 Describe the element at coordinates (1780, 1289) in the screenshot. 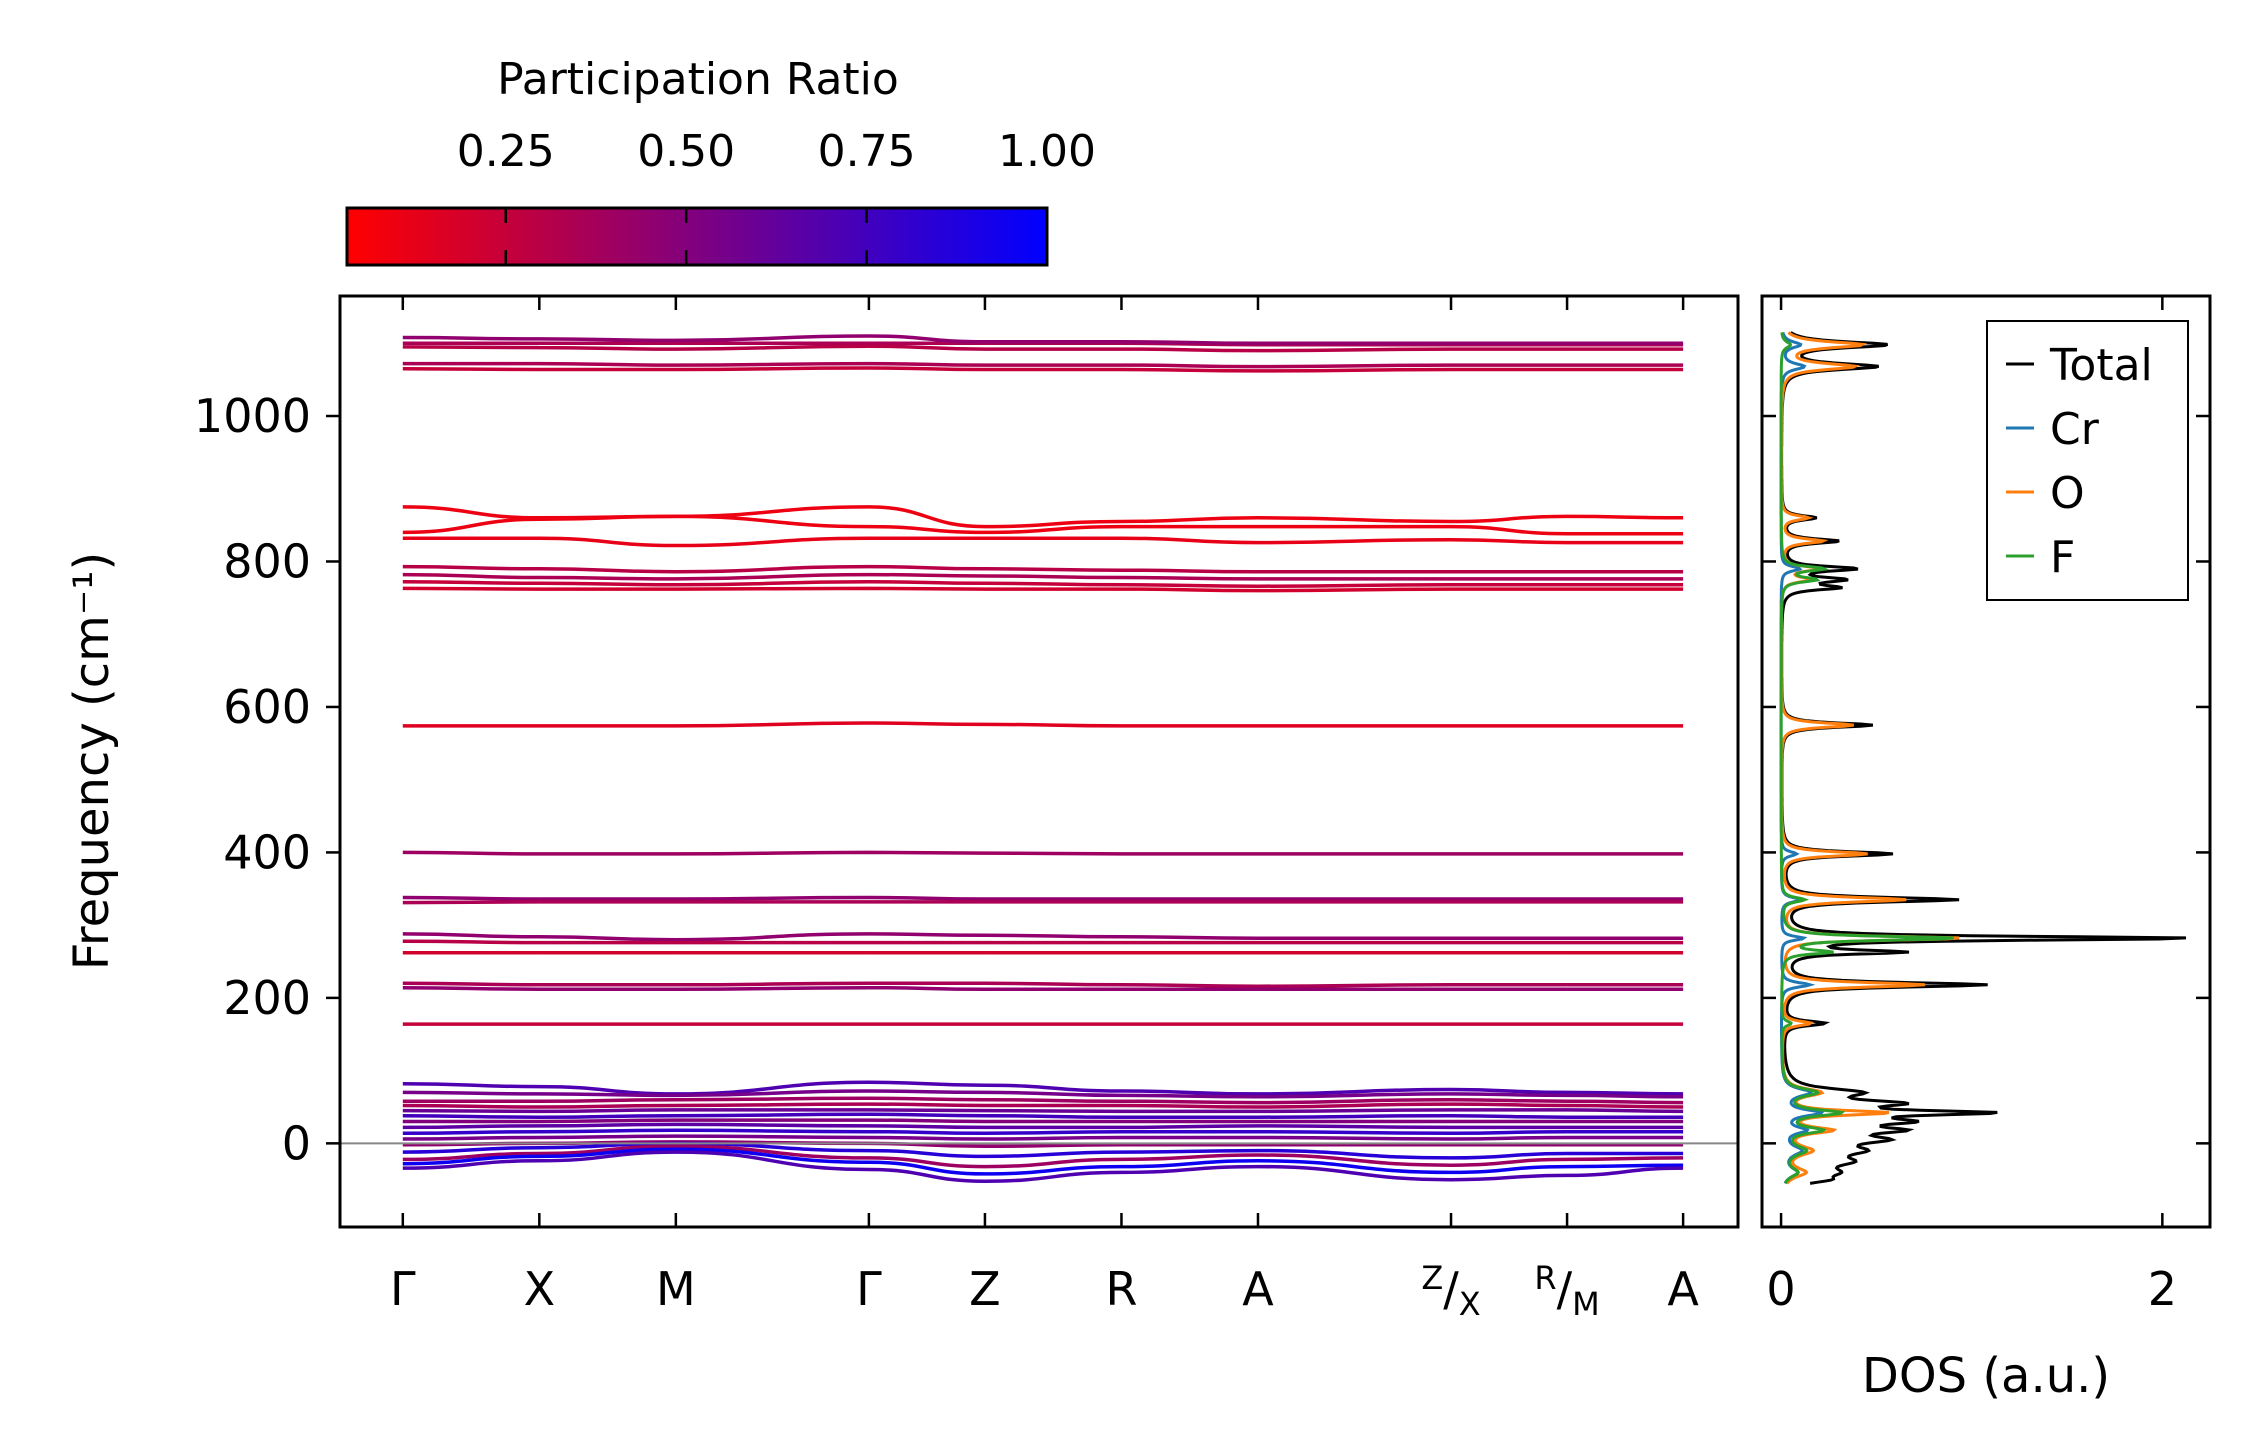

I see `dos-x-tick-label: 0` at that location.